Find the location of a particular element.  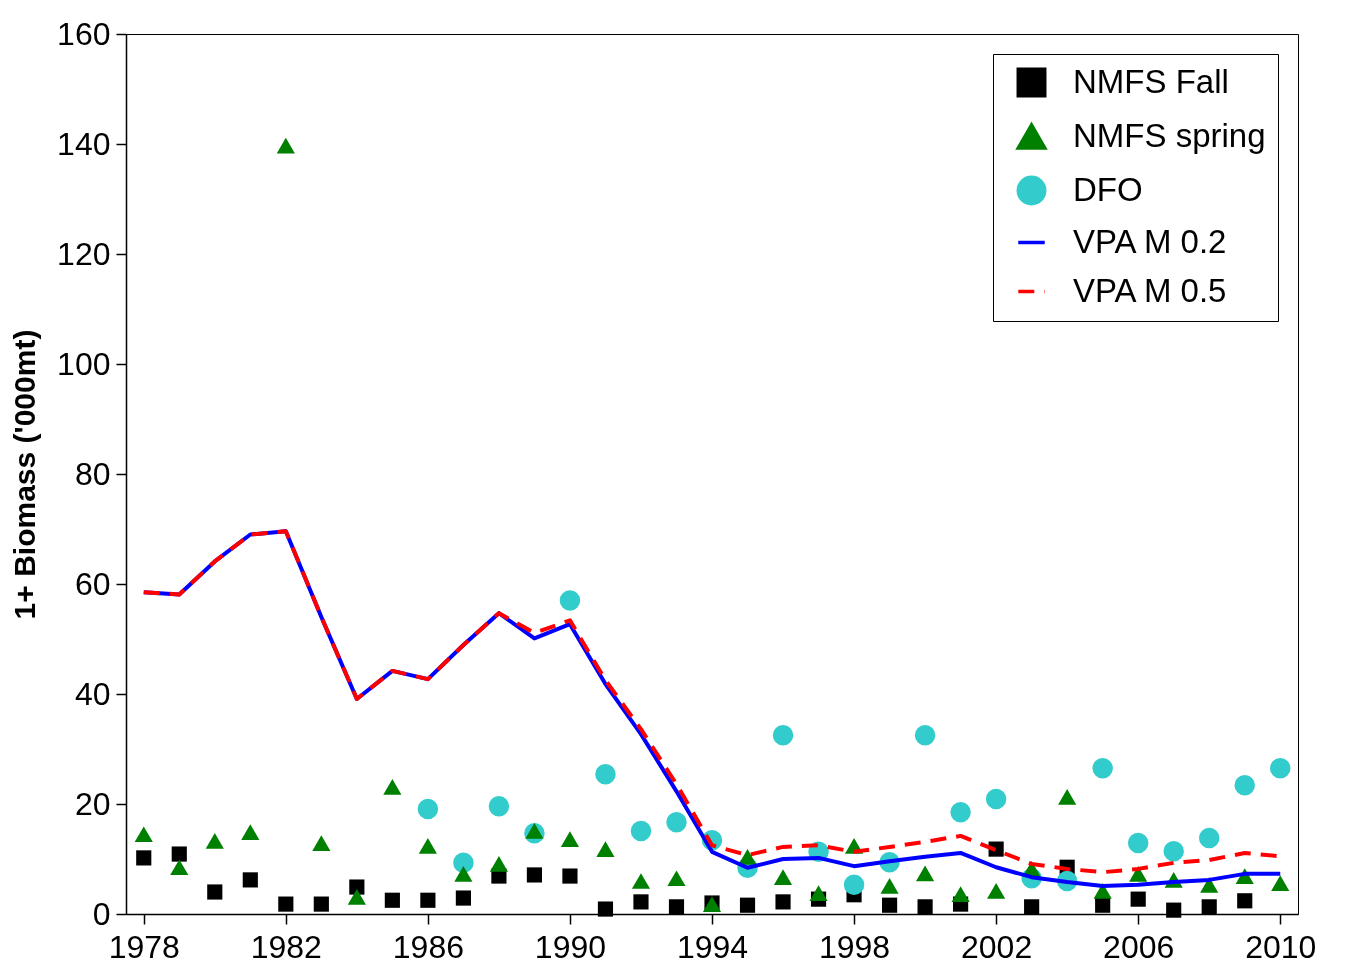

x-tick-label: 1982 is located at coordinates (286, 946).